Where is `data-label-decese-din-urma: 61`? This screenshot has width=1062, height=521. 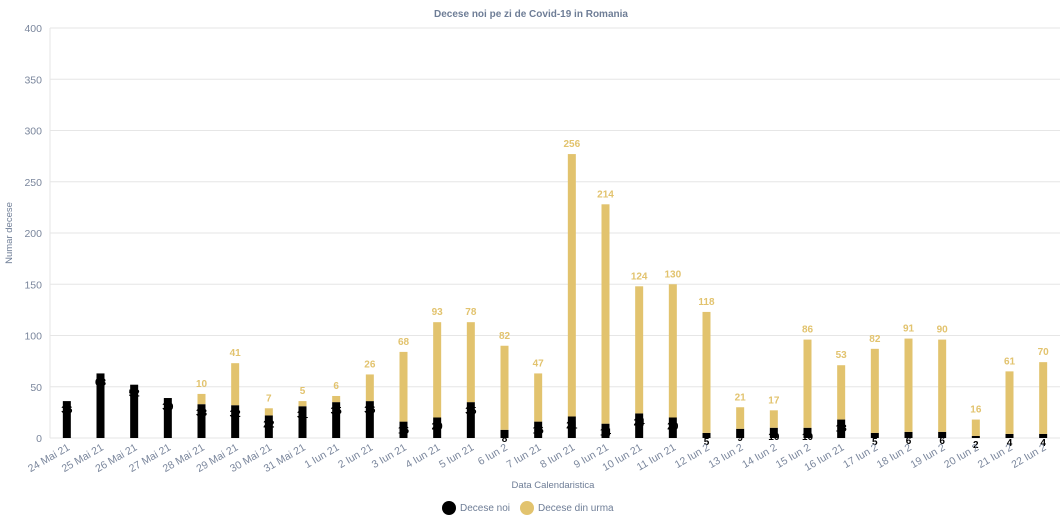
data-label-decese-din-urma: 61 is located at coordinates (1010, 361).